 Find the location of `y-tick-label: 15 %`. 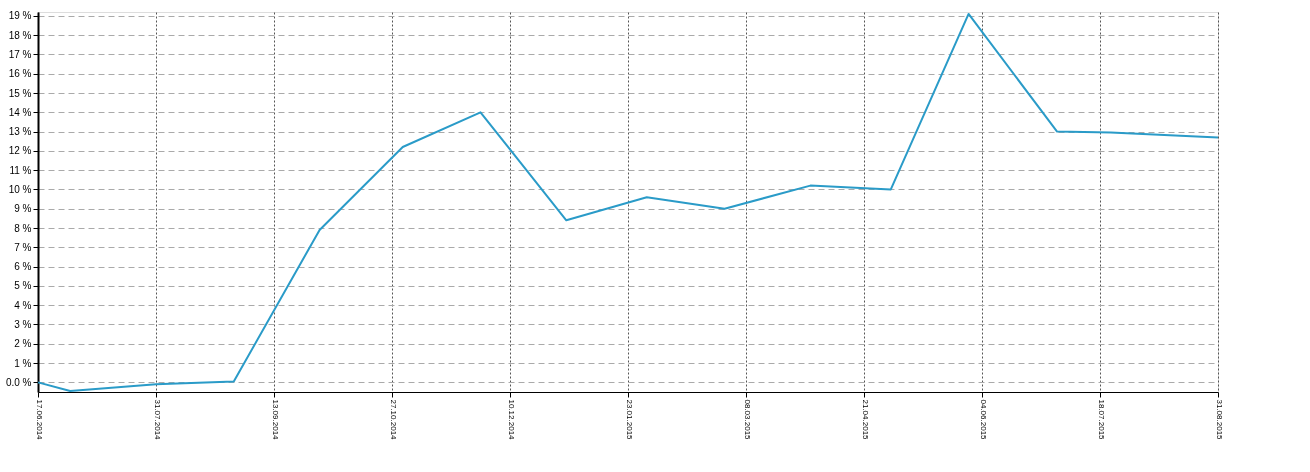

y-tick-label: 15 % is located at coordinates (20, 93).